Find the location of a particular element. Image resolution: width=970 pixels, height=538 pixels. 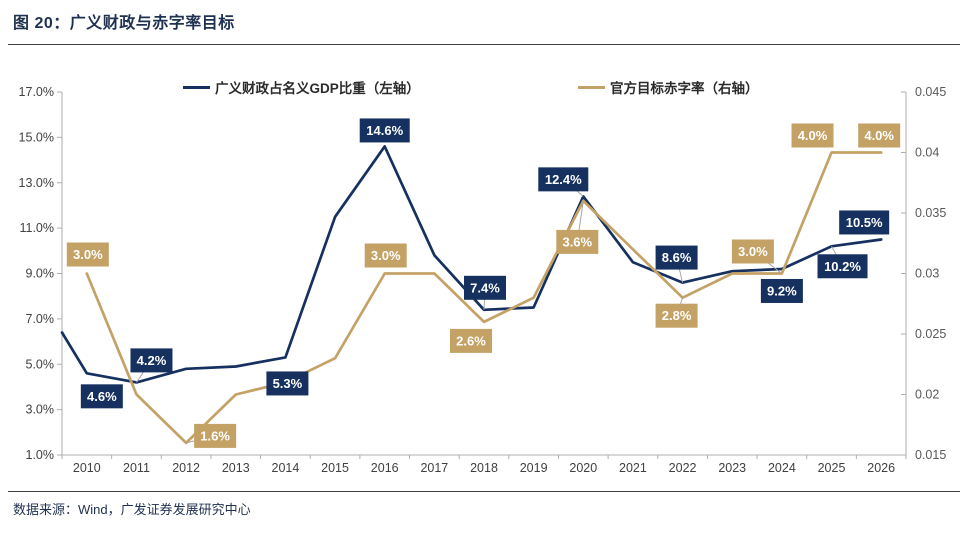

bottom-divider is located at coordinates (484, 491).